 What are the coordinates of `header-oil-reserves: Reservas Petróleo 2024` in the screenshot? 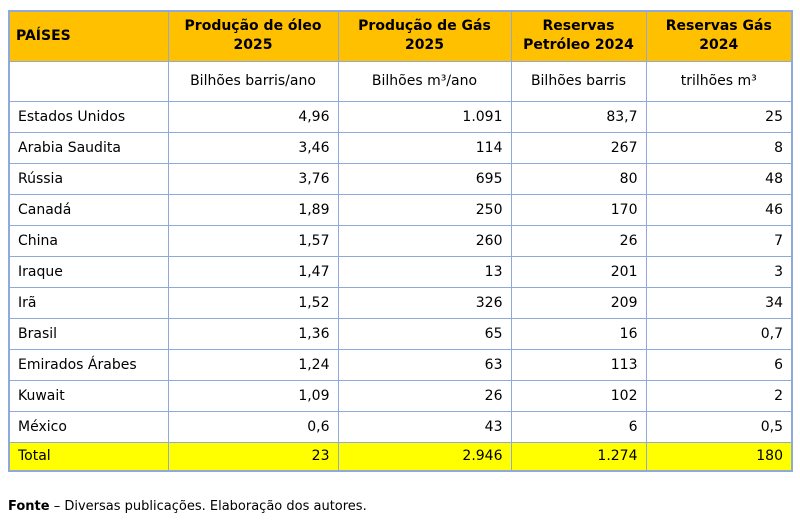 It's located at (578, 36).